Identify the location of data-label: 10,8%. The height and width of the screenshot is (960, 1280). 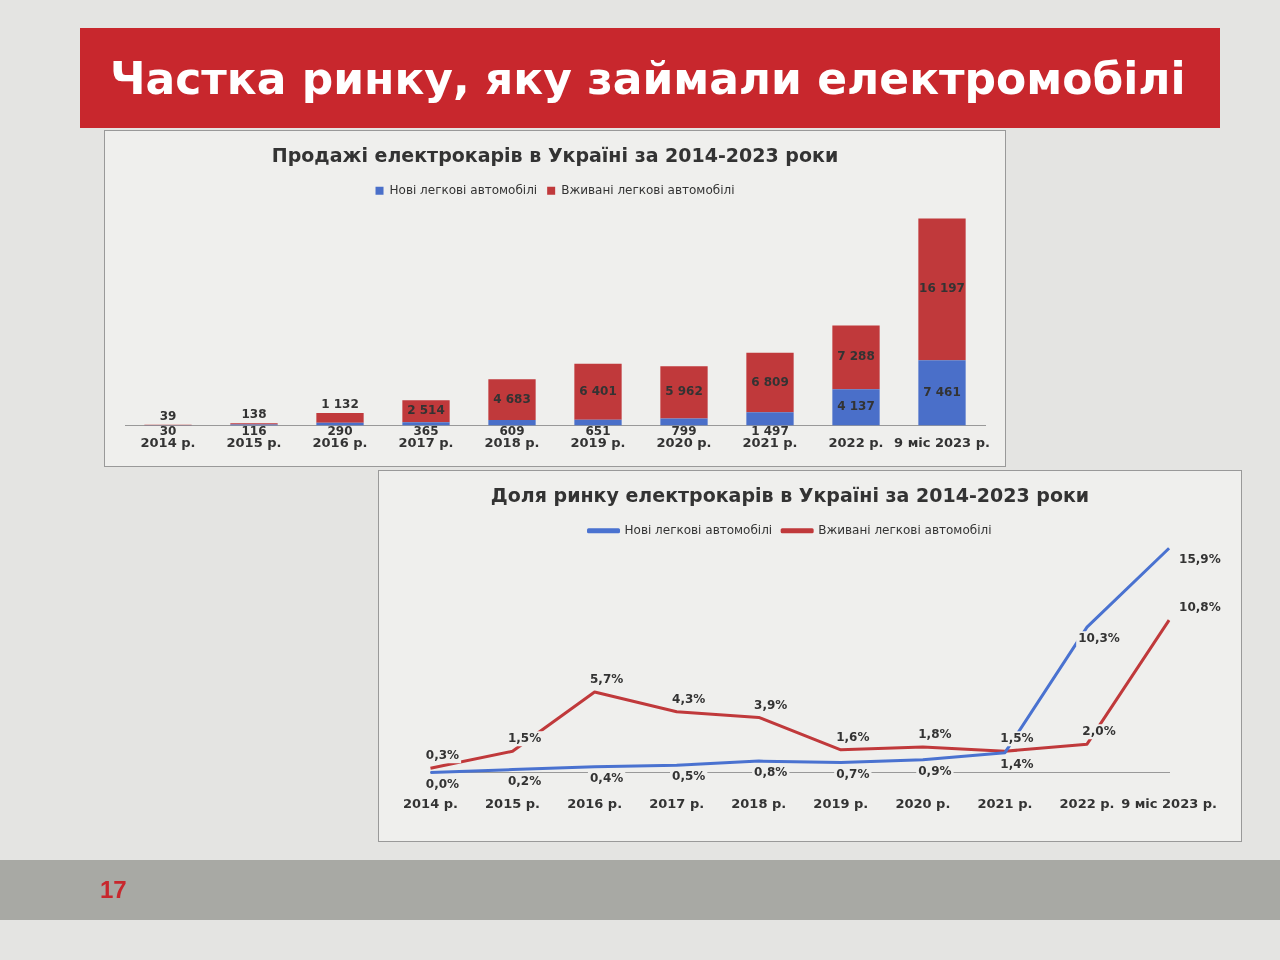
(1200, 607).